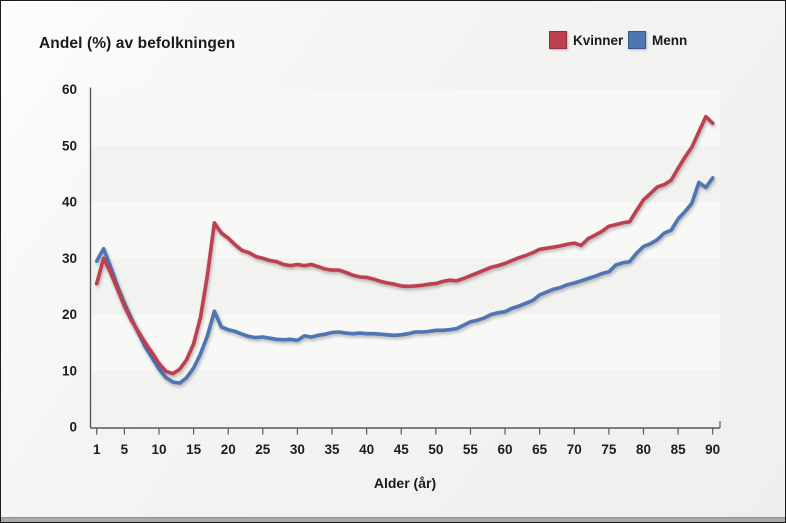  Describe the element at coordinates (73, 427) in the screenshot. I see `y-tick-label: 0` at that location.